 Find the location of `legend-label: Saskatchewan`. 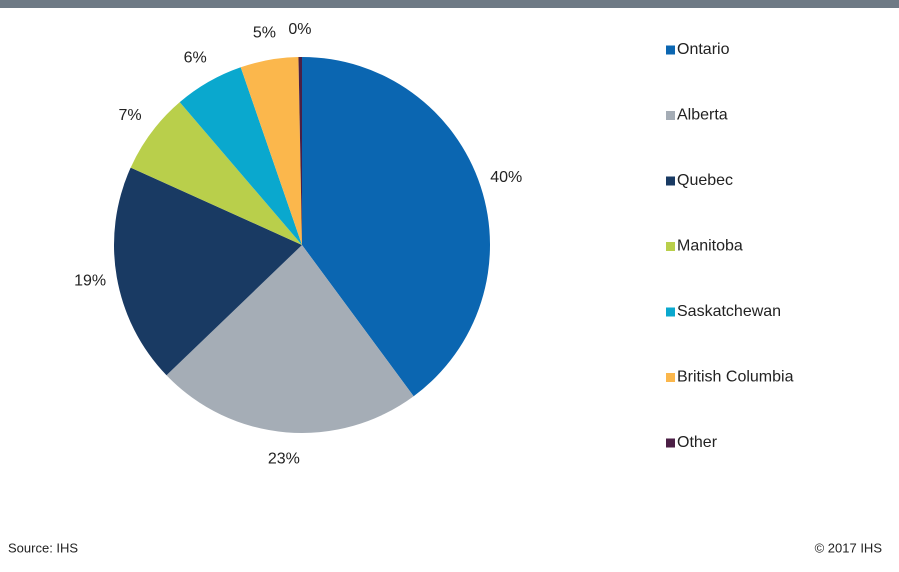

legend-label: Saskatchewan is located at coordinates (729, 311).